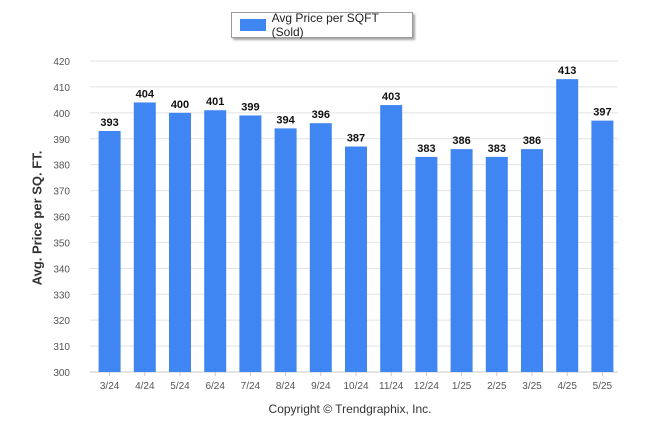 Image resolution: width=646 pixels, height=434 pixels. What do you see at coordinates (603, 386) in the screenshot?
I see `x-tick-label: 5/25` at bounding box center [603, 386].